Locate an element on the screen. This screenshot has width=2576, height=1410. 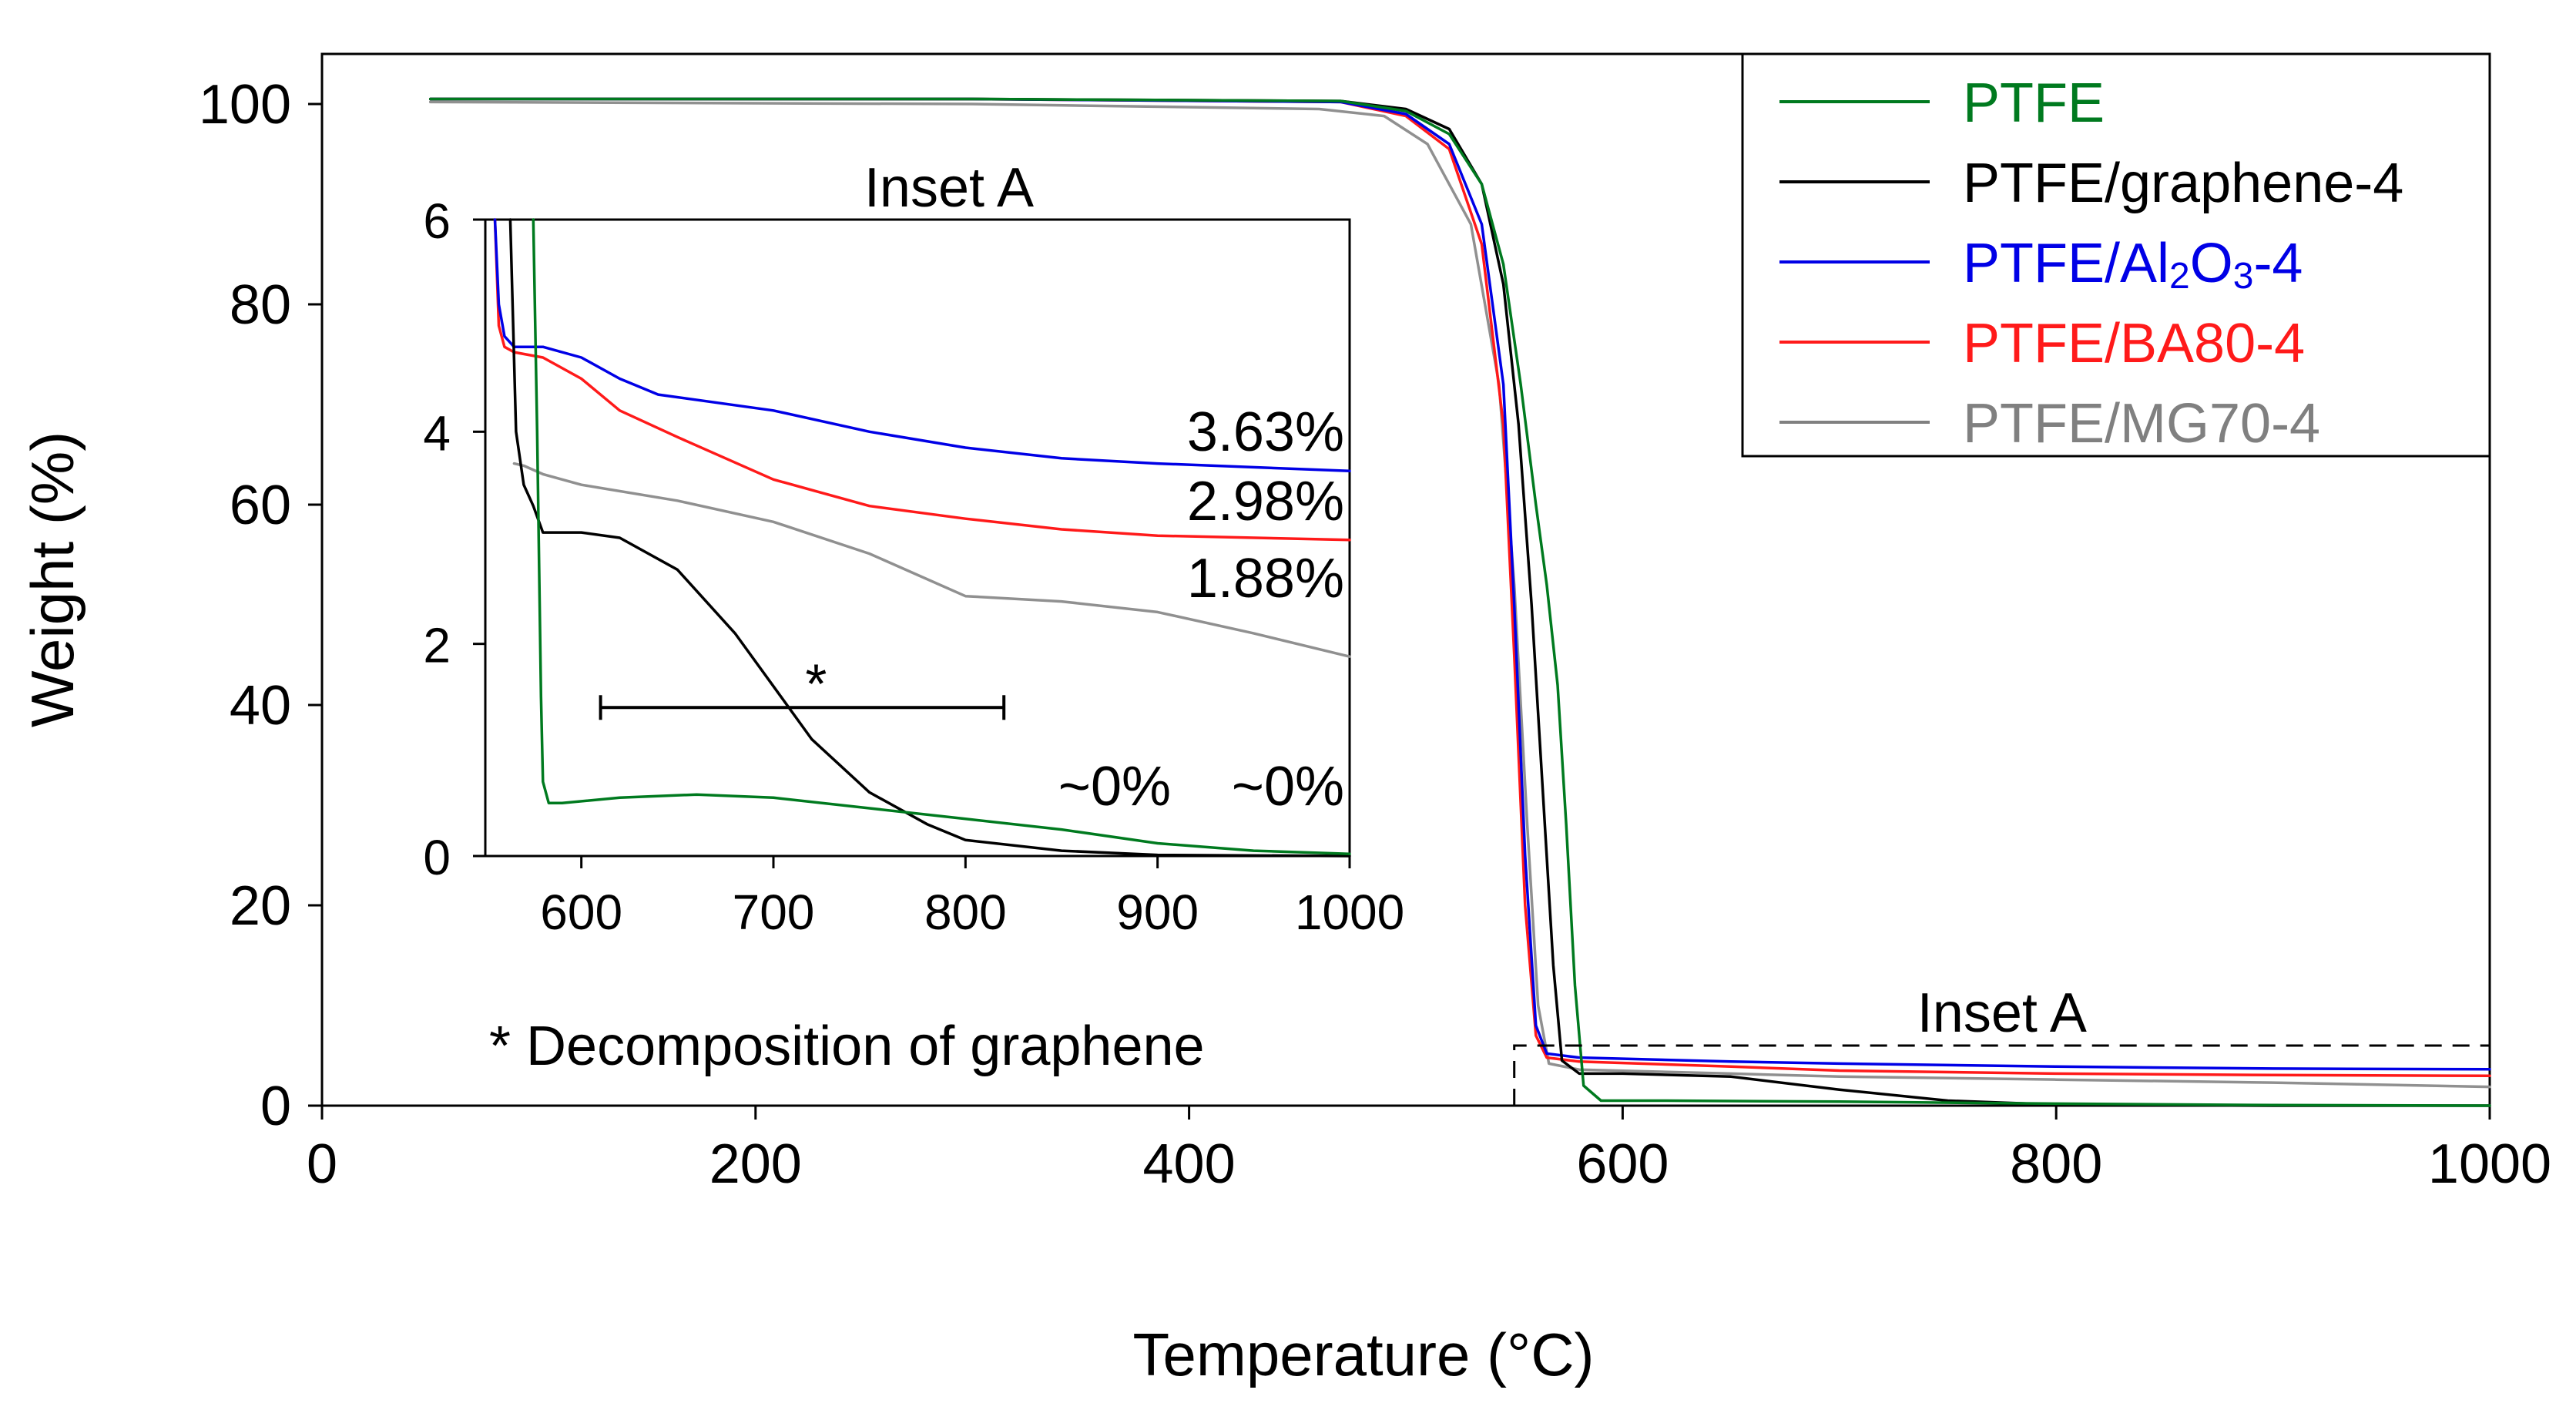
footnote-graphene: * Decomposition of graphene is located at coordinates (847, 1046).